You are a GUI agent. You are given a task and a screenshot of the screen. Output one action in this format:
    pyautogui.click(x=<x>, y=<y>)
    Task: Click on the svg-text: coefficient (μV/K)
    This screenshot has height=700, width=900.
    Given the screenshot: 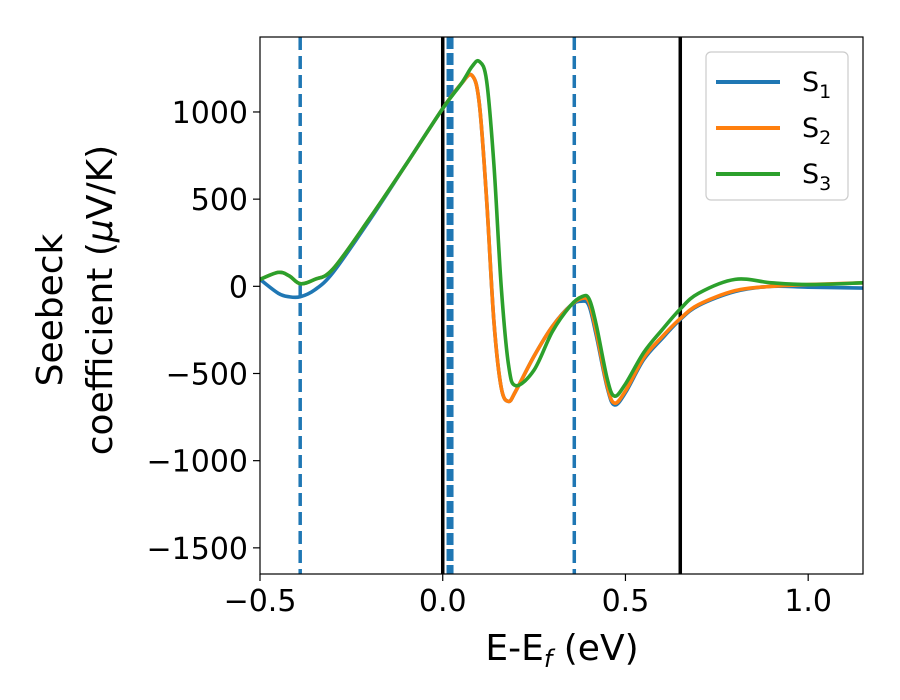 What is the action you would take?
    pyautogui.click(x=100, y=300)
    